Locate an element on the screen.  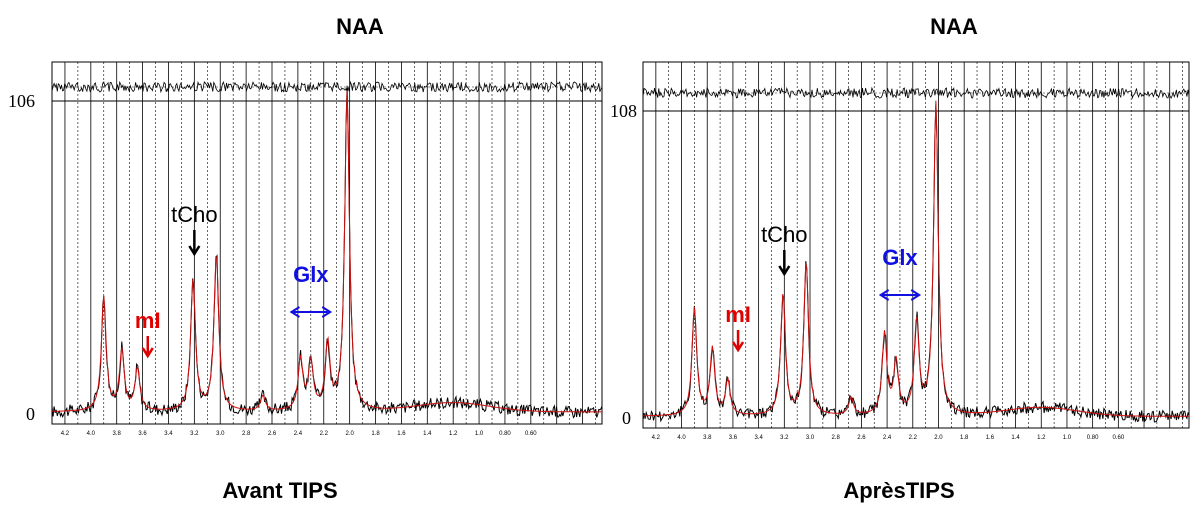
y-tick-label: 108 is located at coordinates (623, 111).